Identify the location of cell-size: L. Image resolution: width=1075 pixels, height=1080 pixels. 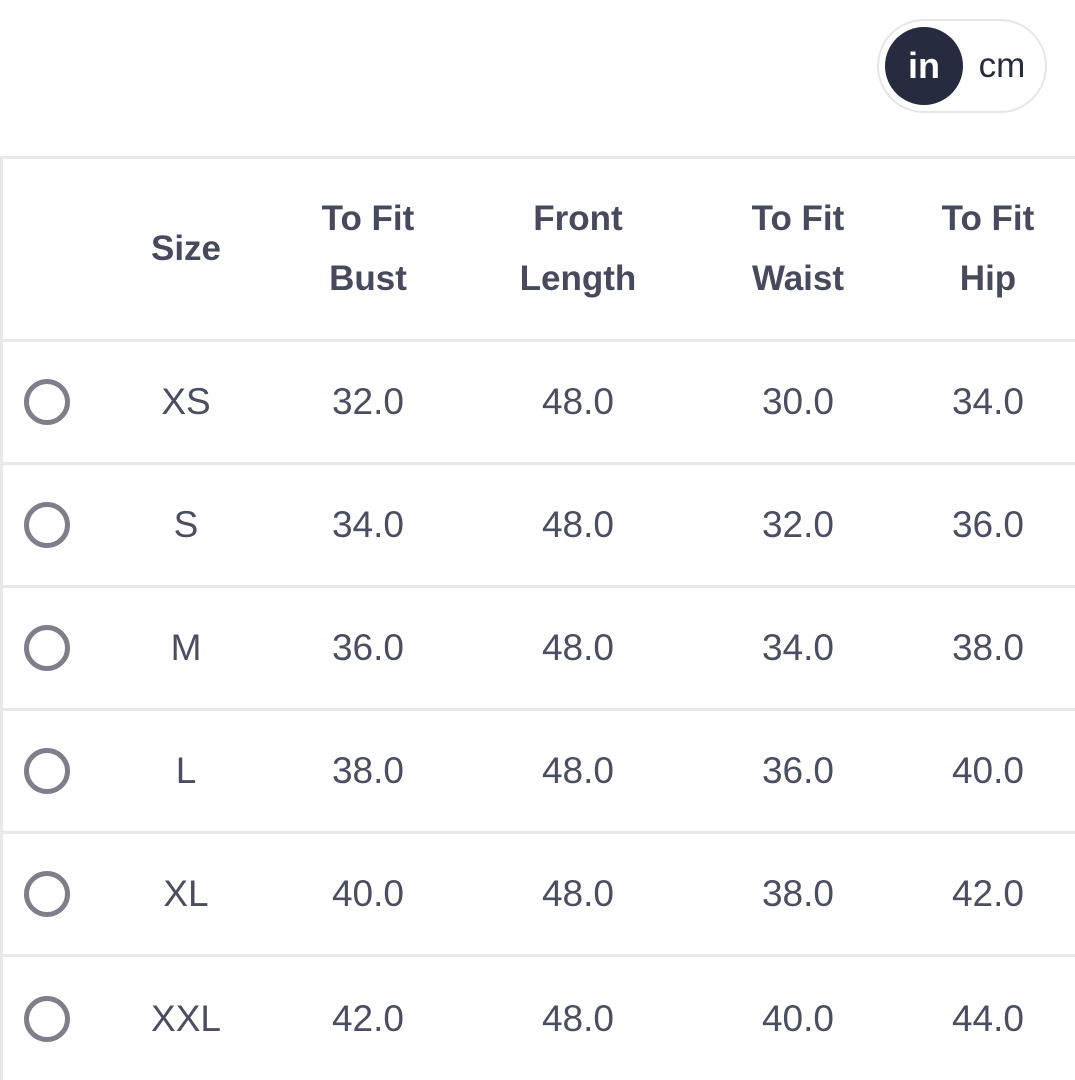
(186, 770).